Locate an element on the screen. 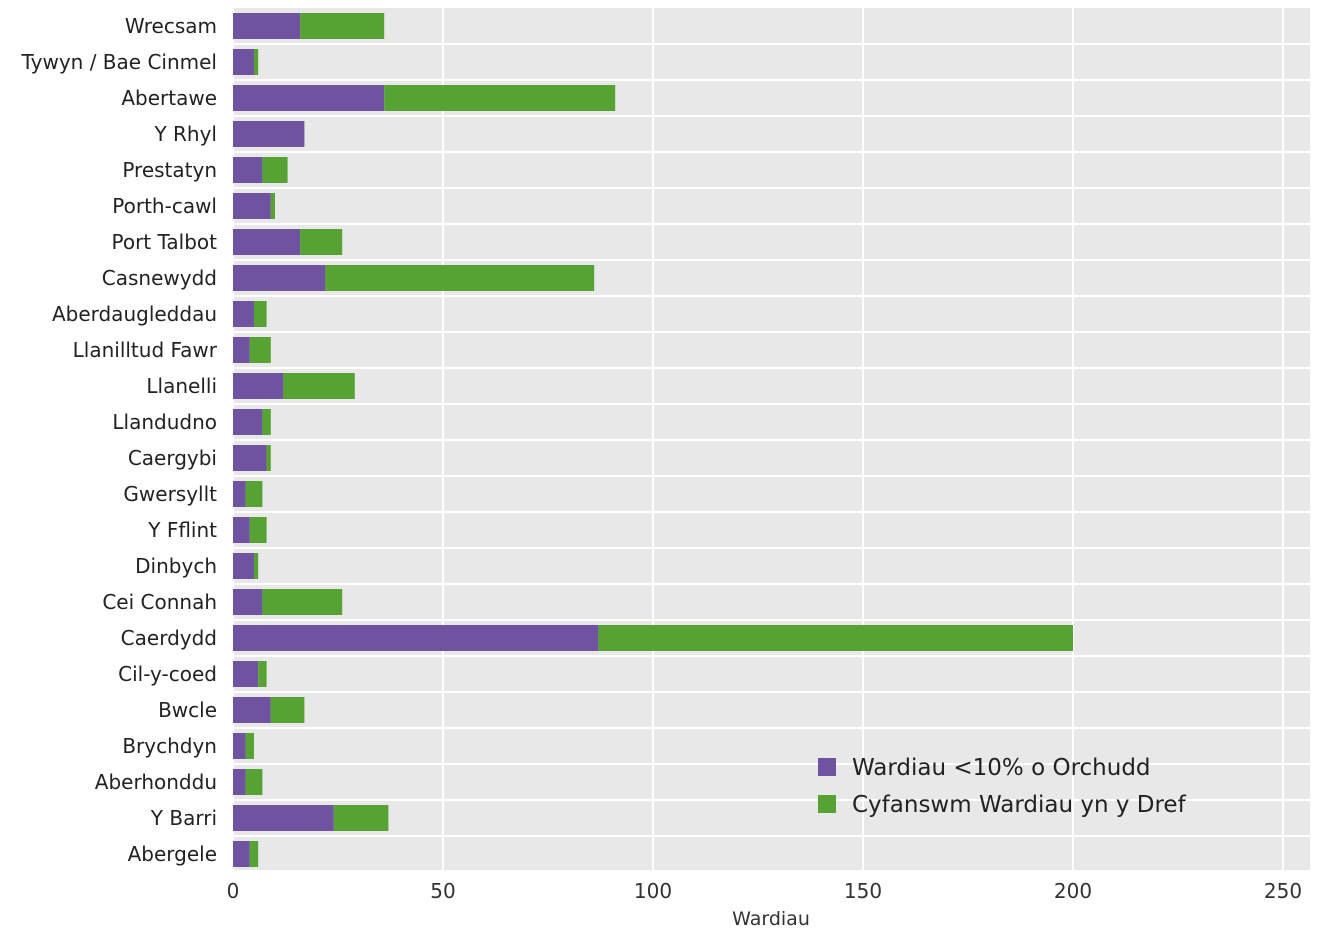 This screenshot has width=1331, height=932. category-label: Y Barri is located at coordinates (183, 818).